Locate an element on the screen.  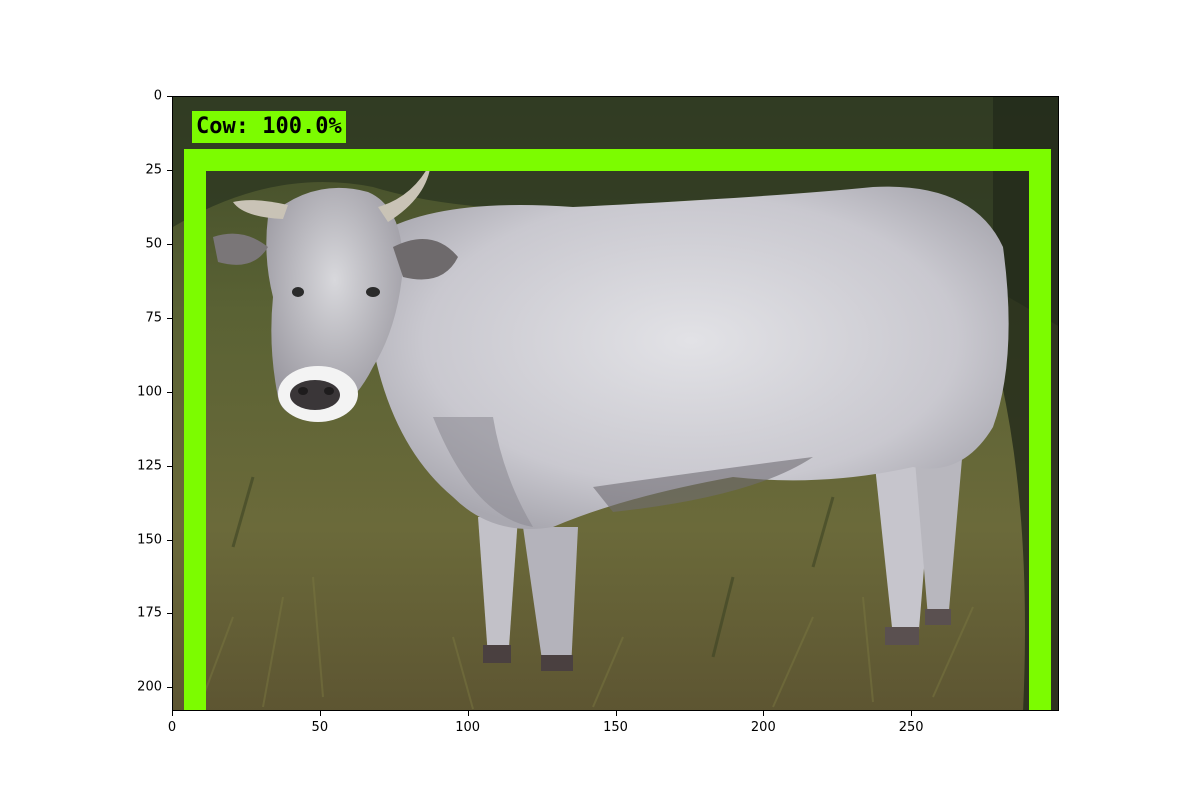
y-tick-label: 150 is located at coordinates (149, 539).